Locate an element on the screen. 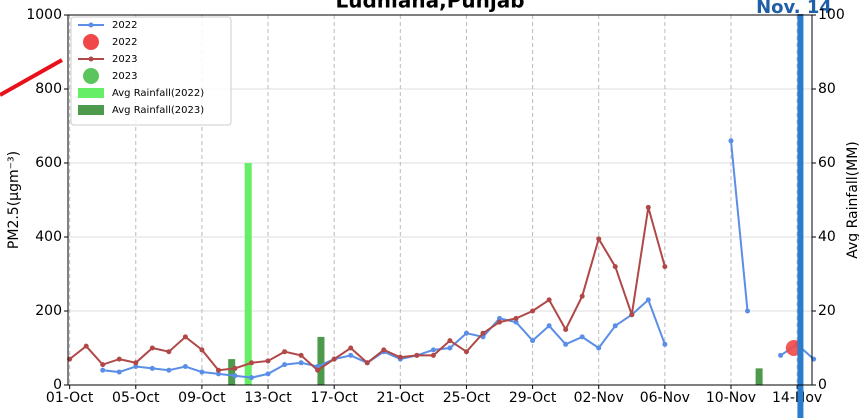 The width and height of the screenshot is (859, 418). x-tick-label: 13-Oct is located at coordinates (268, 398).